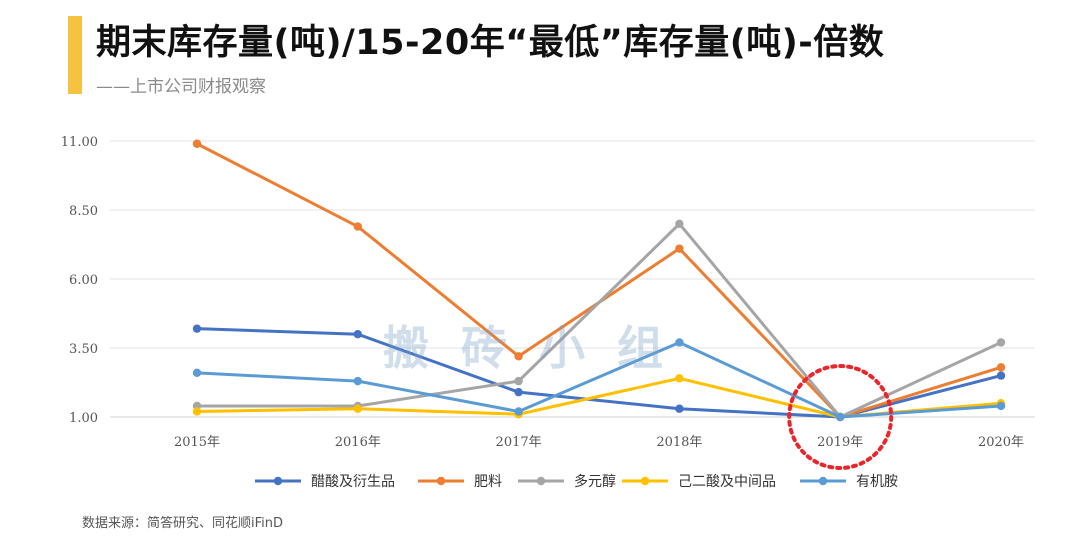  I want to click on y-tick-label: 11.00, so click(79, 142).